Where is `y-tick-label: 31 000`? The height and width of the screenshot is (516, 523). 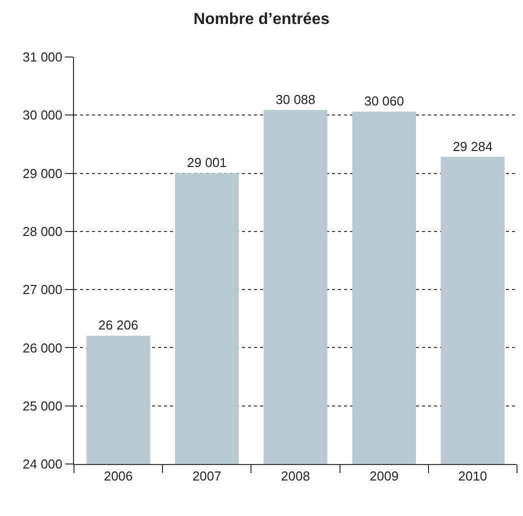 y-tick-label: 31 000 is located at coordinates (42, 57).